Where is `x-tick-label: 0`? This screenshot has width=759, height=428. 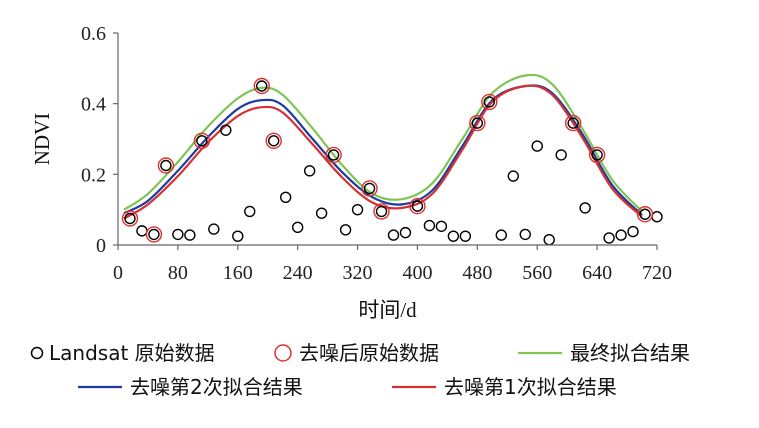 x-tick-label: 0 is located at coordinates (118, 273).